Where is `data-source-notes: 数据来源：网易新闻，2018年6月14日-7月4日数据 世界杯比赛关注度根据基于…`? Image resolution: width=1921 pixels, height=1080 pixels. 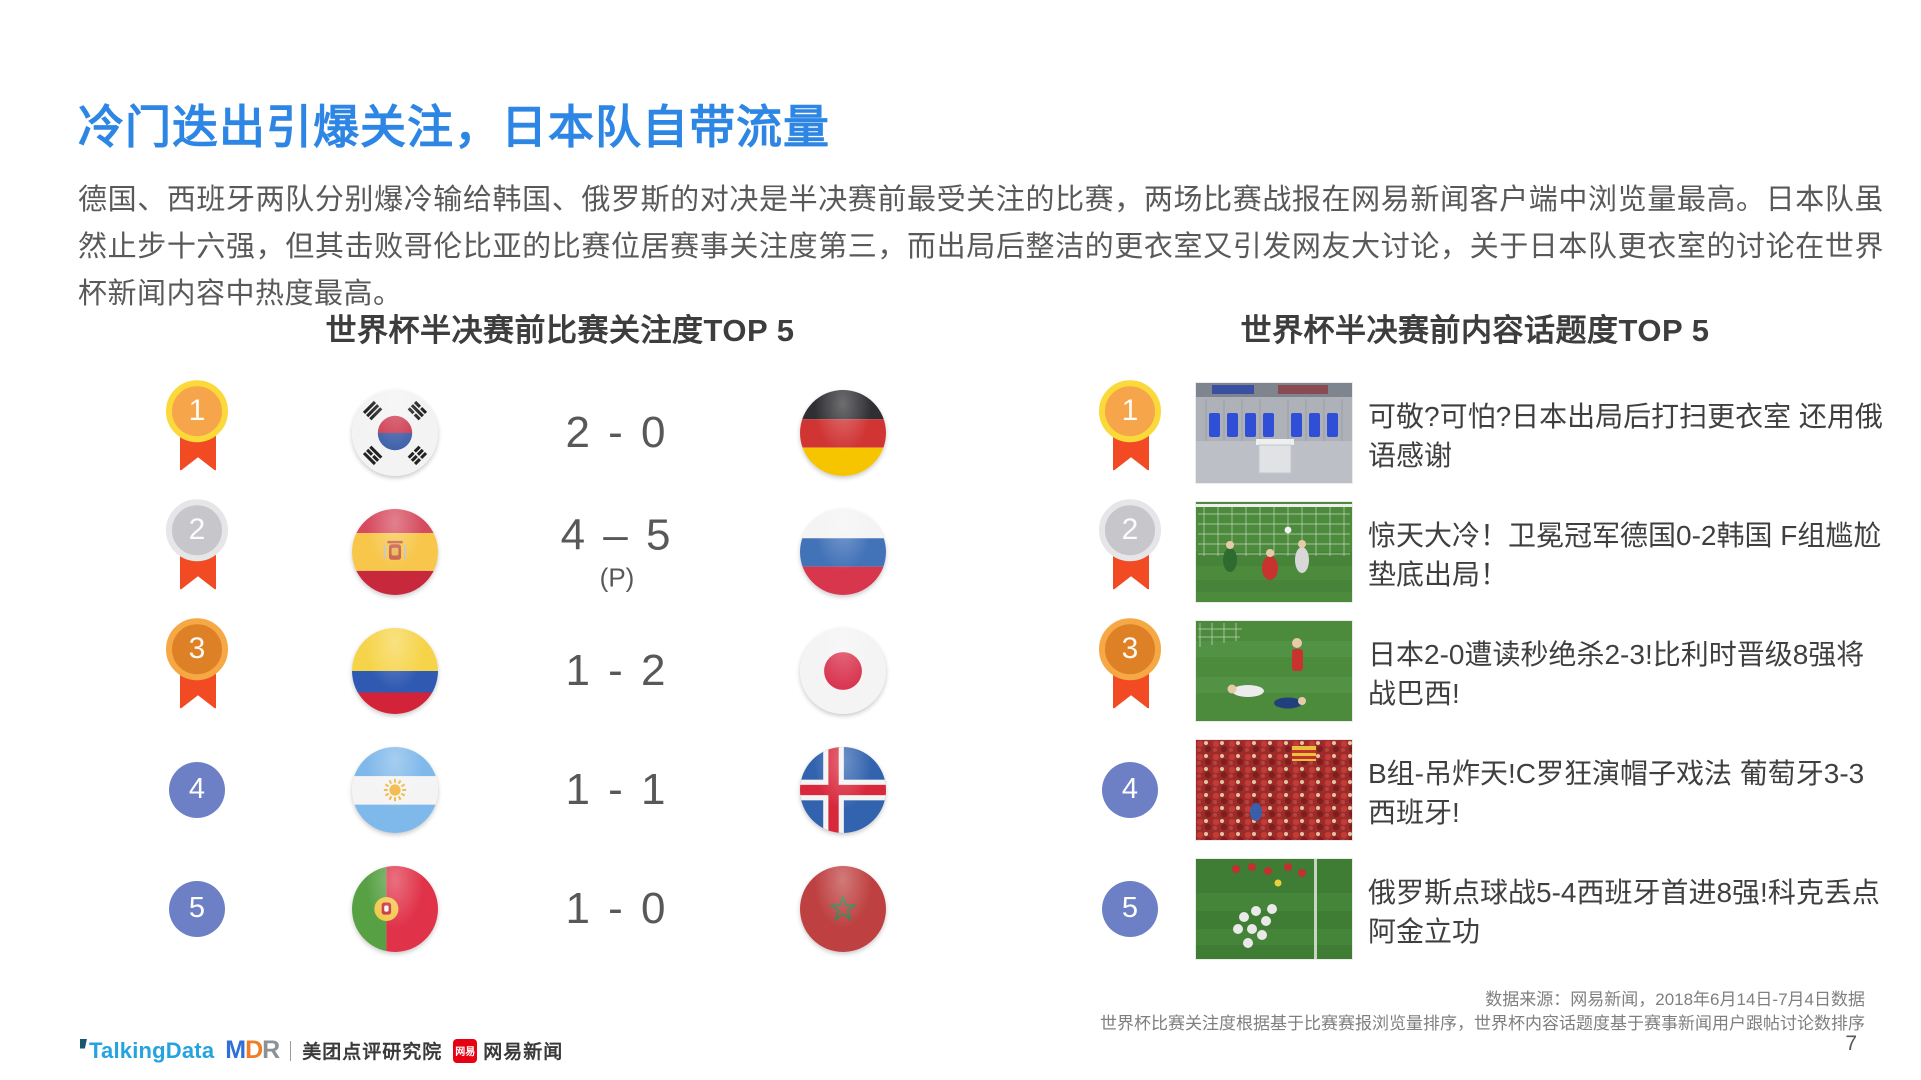
data-source-notes: 数据来源：网易新闻，2018年6月14日-7月4日数据 世界杯比赛关注度根据基于… is located at coordinates (1482, 1012).